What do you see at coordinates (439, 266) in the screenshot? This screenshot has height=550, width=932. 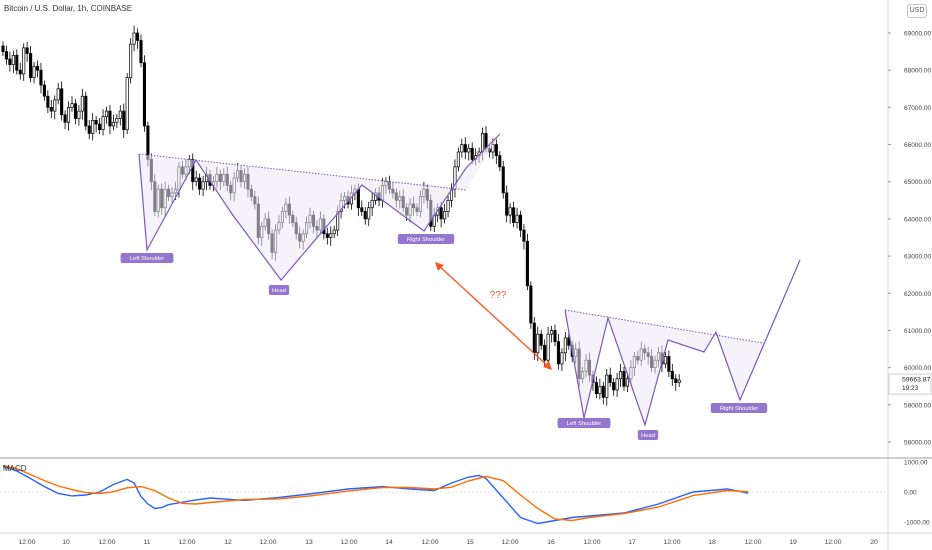 I see `arrow-head-start` at bounding box center [439, 266].